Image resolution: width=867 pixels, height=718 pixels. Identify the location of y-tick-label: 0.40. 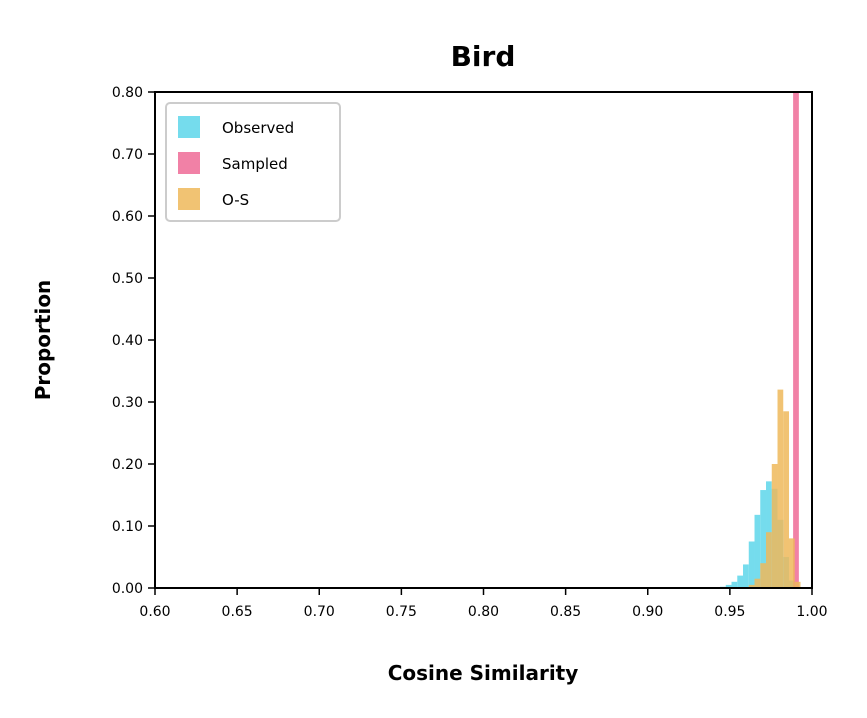
(127, 341).